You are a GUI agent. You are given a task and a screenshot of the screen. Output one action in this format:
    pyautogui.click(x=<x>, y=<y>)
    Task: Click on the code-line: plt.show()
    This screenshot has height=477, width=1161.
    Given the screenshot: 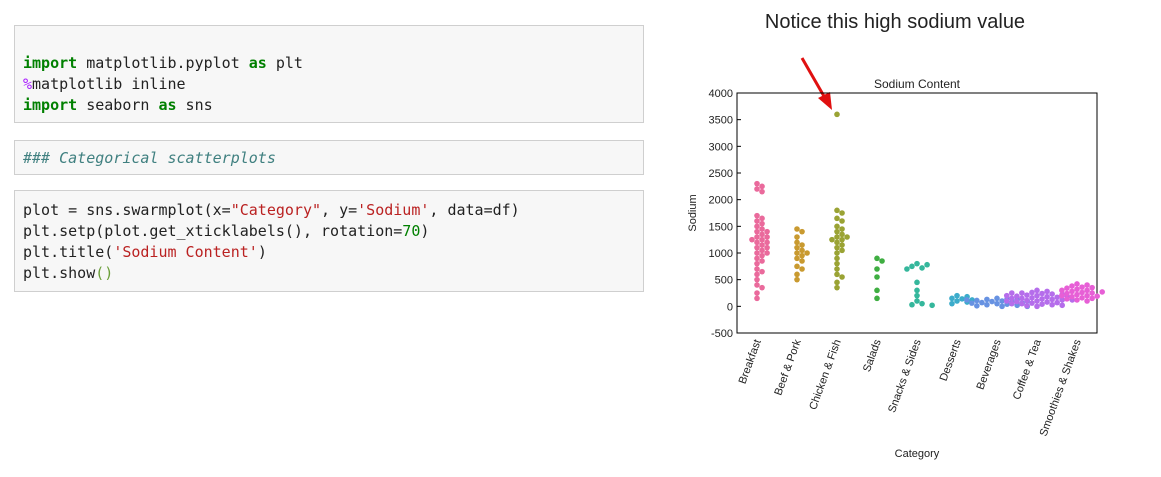 What is the action you would take?
    pyautogui.click(x=329, y=273)
    